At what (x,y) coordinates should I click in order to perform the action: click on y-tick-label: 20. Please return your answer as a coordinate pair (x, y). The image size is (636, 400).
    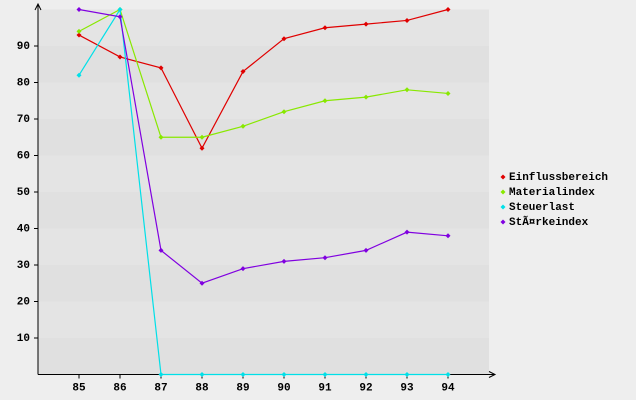
    Looking at the image, I should click on (23, 302).